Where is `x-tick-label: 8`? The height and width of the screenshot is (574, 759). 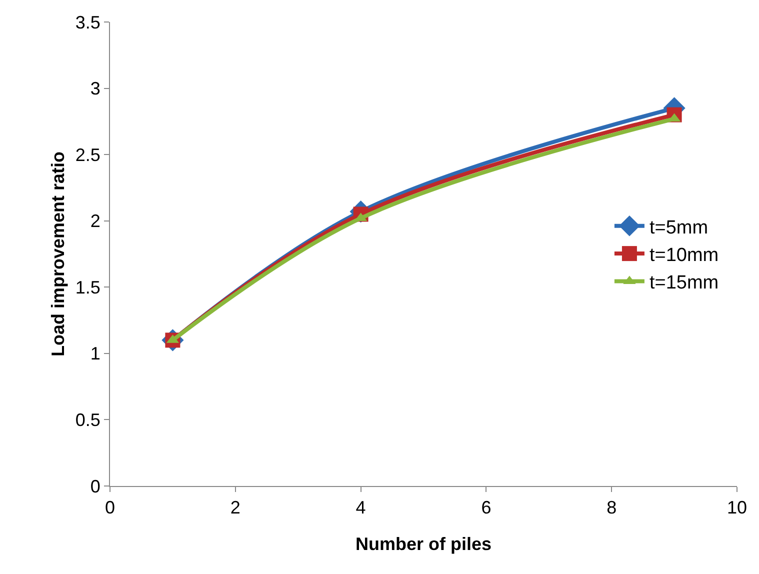
x-tick-label: 8 is located at coordinates (611, 508).